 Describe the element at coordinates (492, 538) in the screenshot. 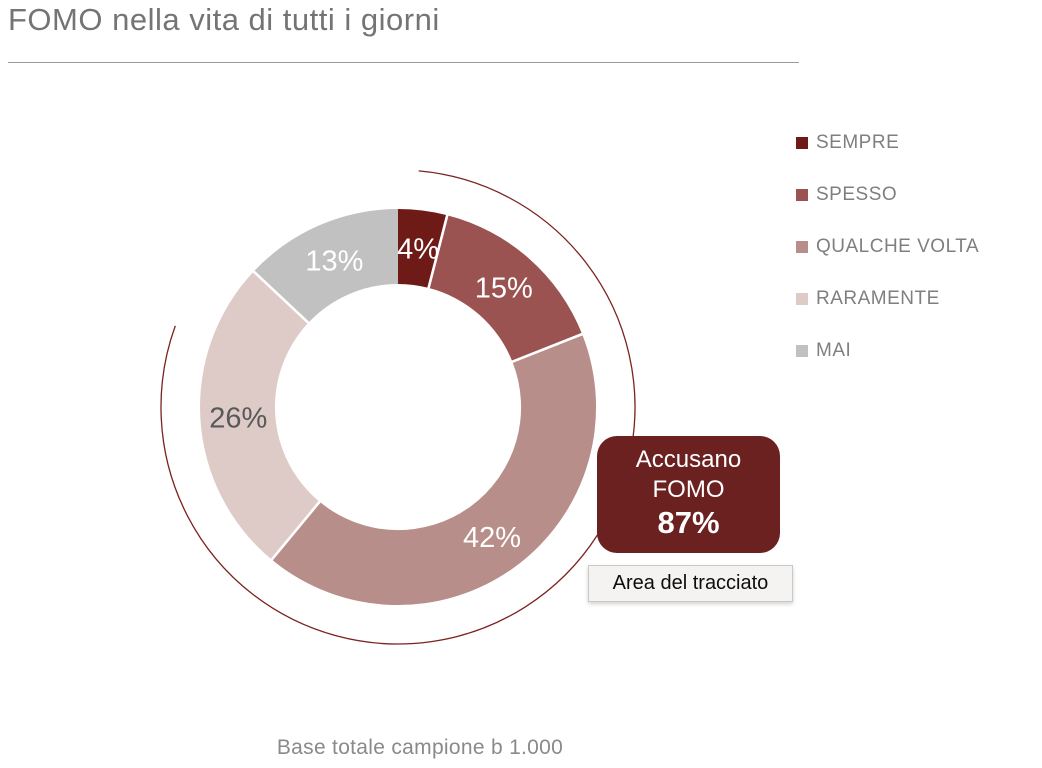

I see `slice-label: 42%` at that location.